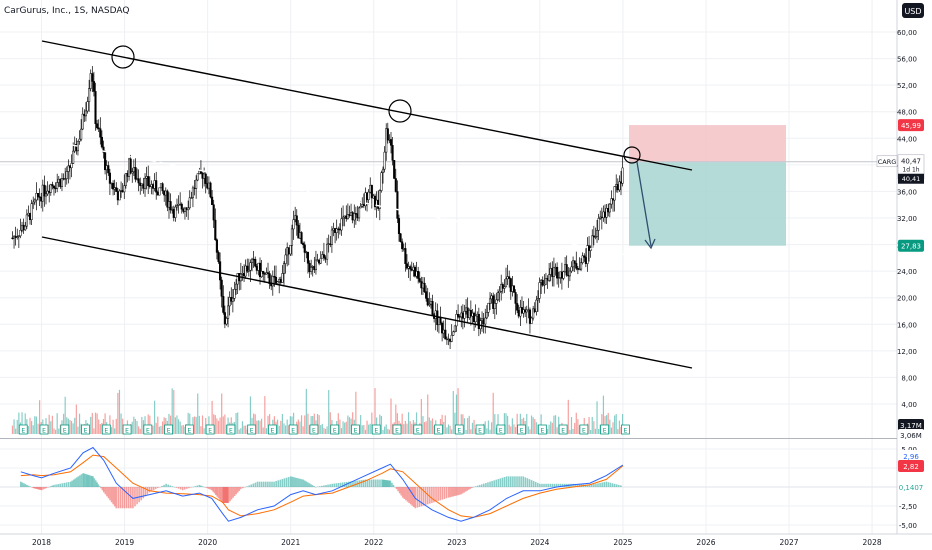  I want to click on projection-arrow-shaft, so click(644, 204).